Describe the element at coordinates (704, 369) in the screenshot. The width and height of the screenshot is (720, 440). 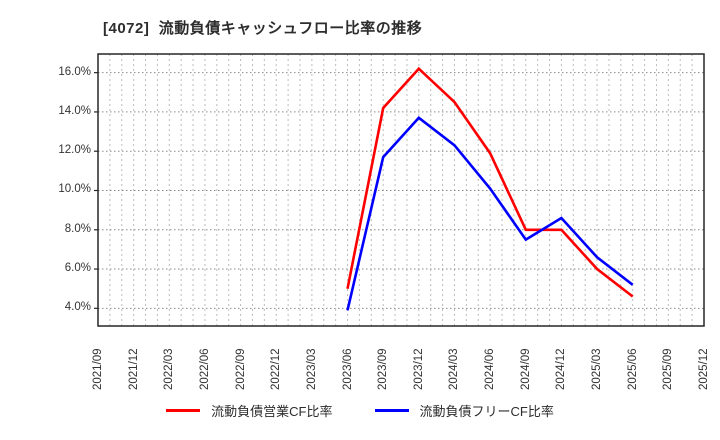
I see `x-tick-label: 2025/12` at that location.